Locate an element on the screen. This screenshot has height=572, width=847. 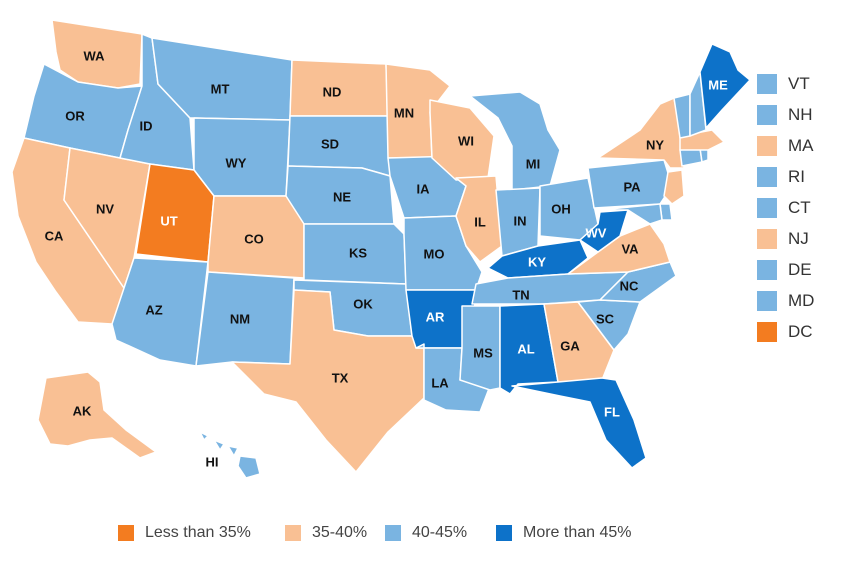
state-ak is located at coordinates (97, 415).